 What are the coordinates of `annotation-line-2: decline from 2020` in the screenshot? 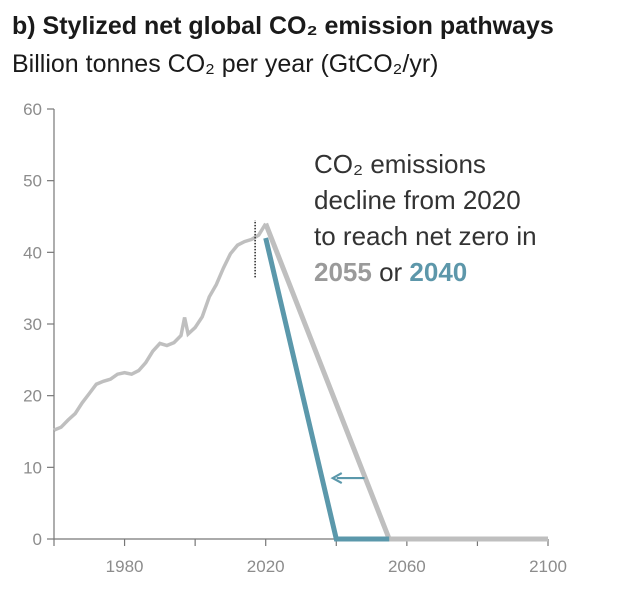 It's located at (417, 200).